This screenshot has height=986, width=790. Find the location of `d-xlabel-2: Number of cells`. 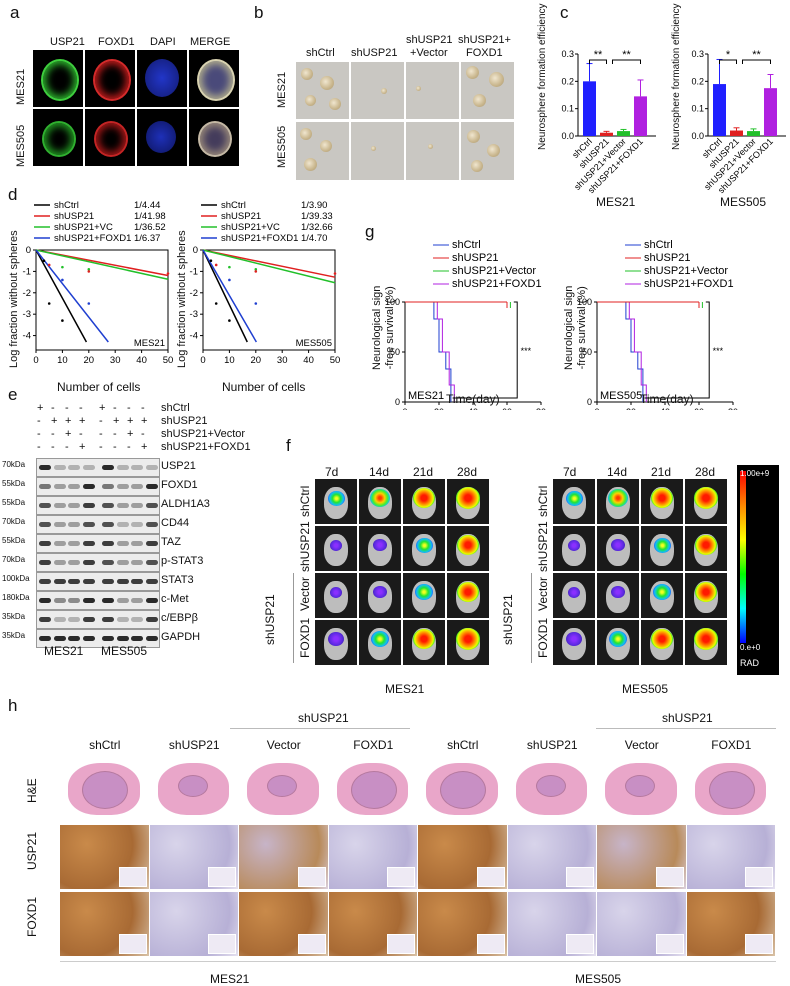

d-xlabel-2: Number of cells is located at coordinates (264, 387).